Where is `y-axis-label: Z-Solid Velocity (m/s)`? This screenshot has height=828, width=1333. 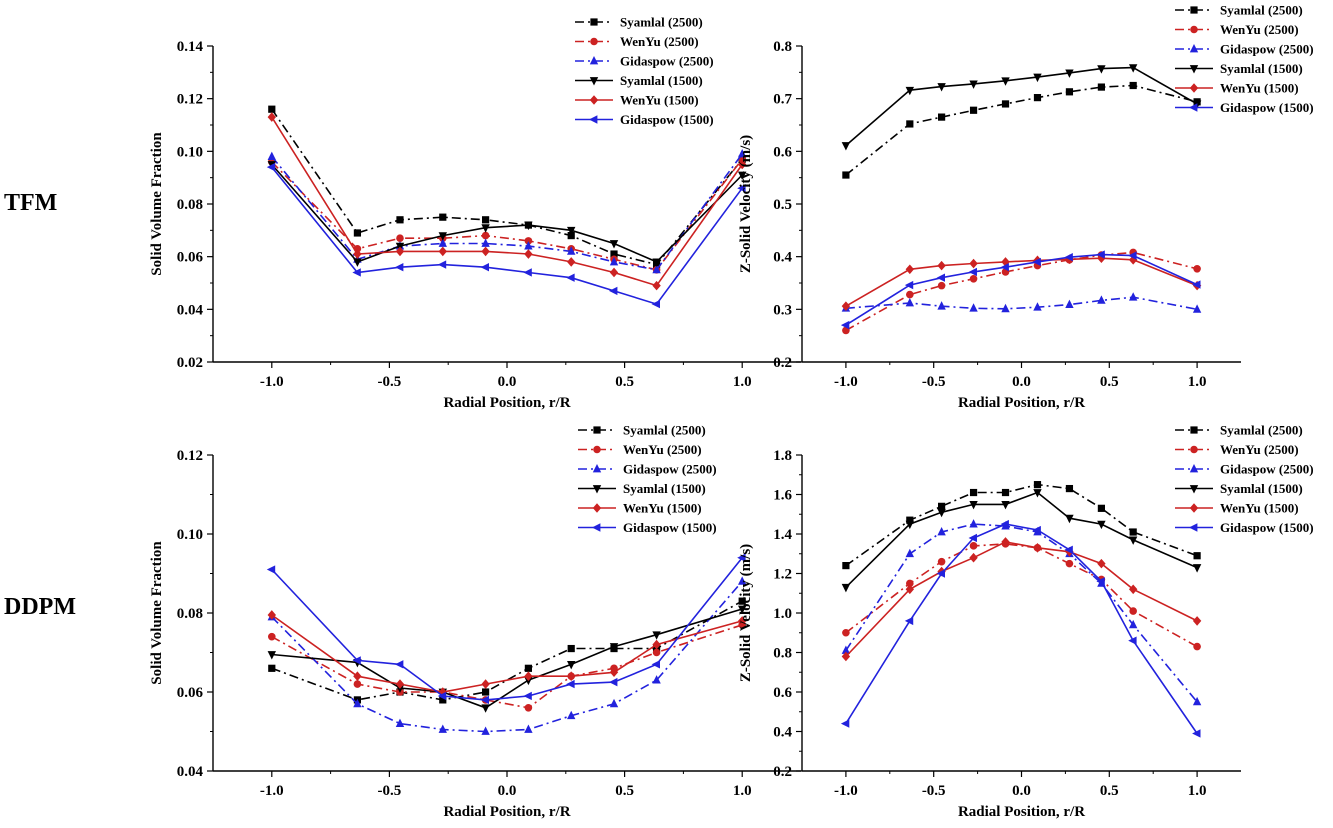
y-axis-label: Z-Solid Velocity (m/s) is located at coordinates (746, 613).